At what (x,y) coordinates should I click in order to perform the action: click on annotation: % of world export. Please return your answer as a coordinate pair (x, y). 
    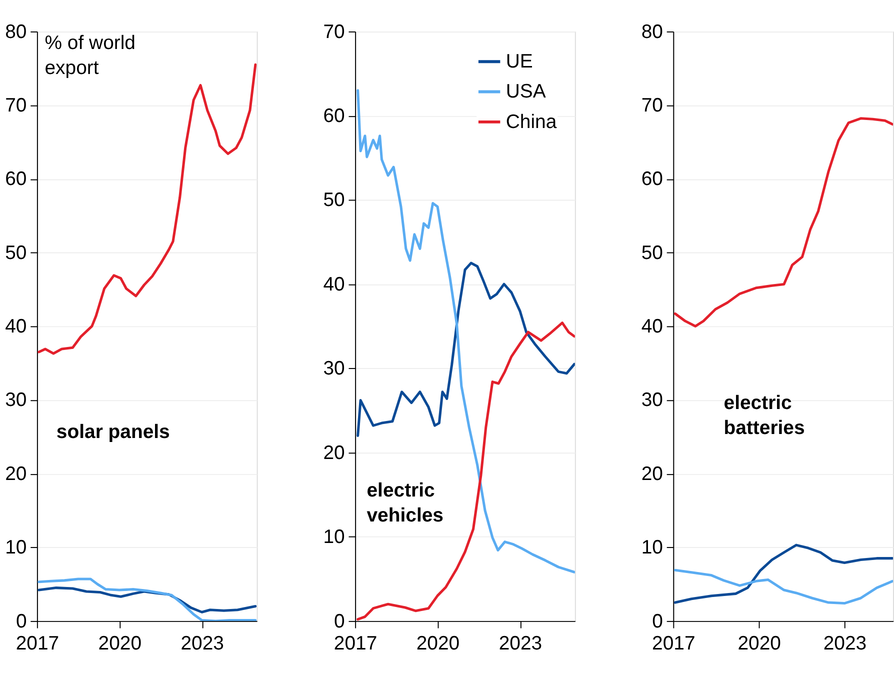
    Looking at the image, I should click on (90, 56).